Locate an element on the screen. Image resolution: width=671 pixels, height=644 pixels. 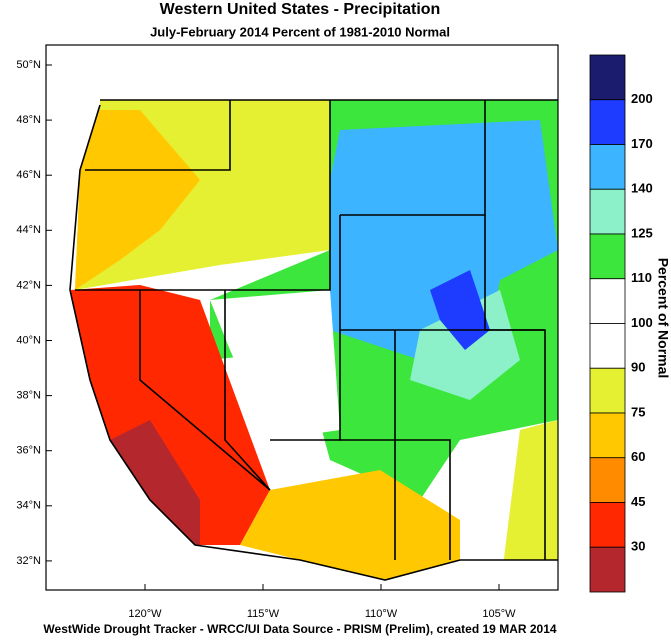
lat-label: 40°N is located at coordinates (28, 340).